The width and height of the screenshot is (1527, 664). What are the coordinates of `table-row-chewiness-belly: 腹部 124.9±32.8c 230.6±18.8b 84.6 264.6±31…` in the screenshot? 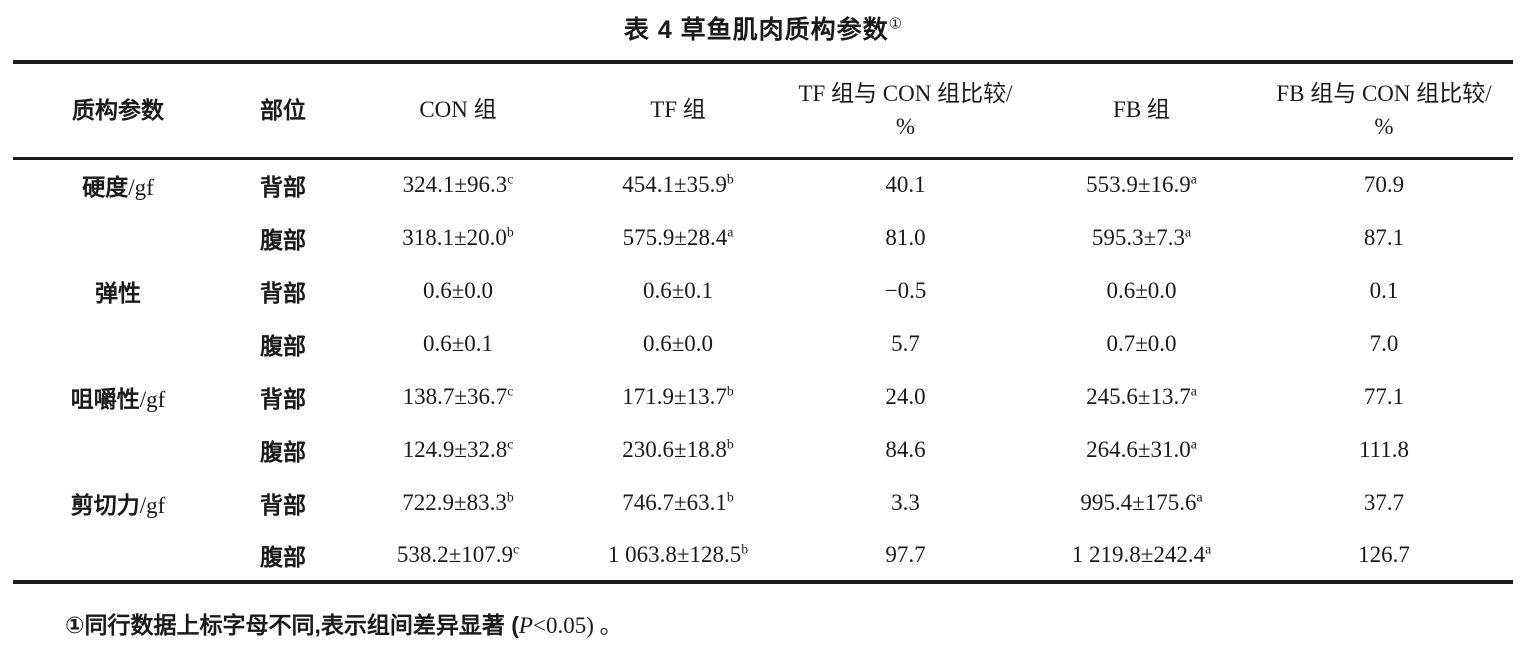 It's located at (763, 449).